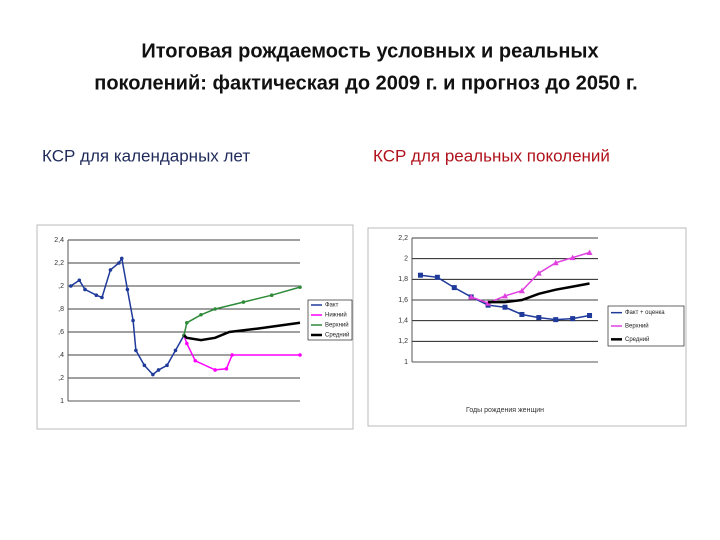  I want to click on legend-label: Нижний, so click(336, 315).